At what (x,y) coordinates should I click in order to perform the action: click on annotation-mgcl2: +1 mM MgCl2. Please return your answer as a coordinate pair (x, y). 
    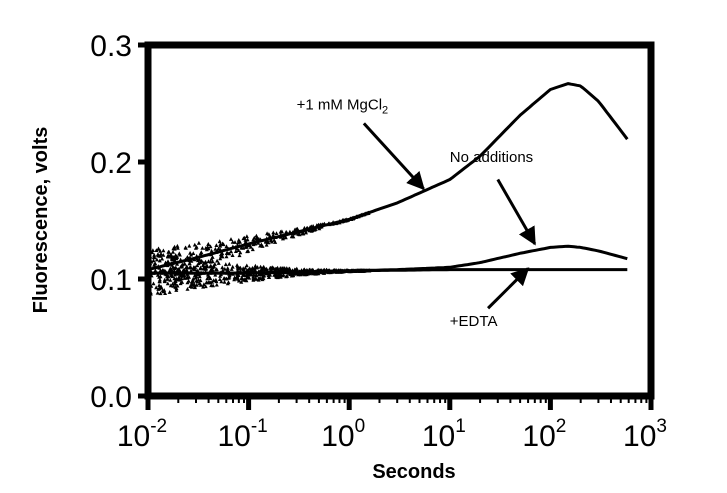
    Looking at the image, I should click on (343, 106).